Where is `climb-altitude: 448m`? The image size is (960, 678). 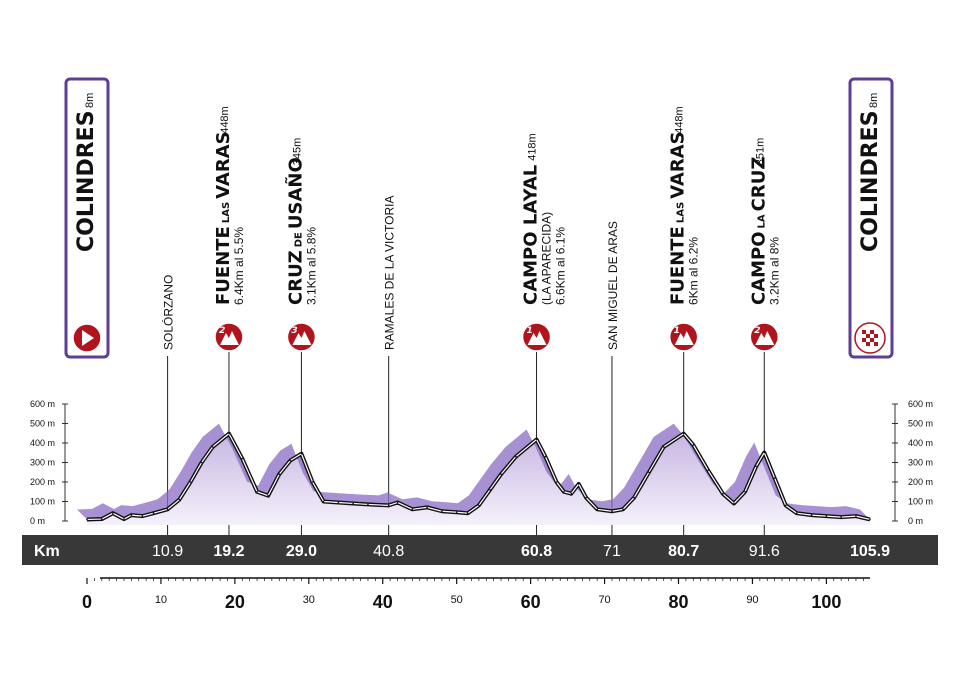 climb-altitude: 448m is located at coordinates (225, 120).